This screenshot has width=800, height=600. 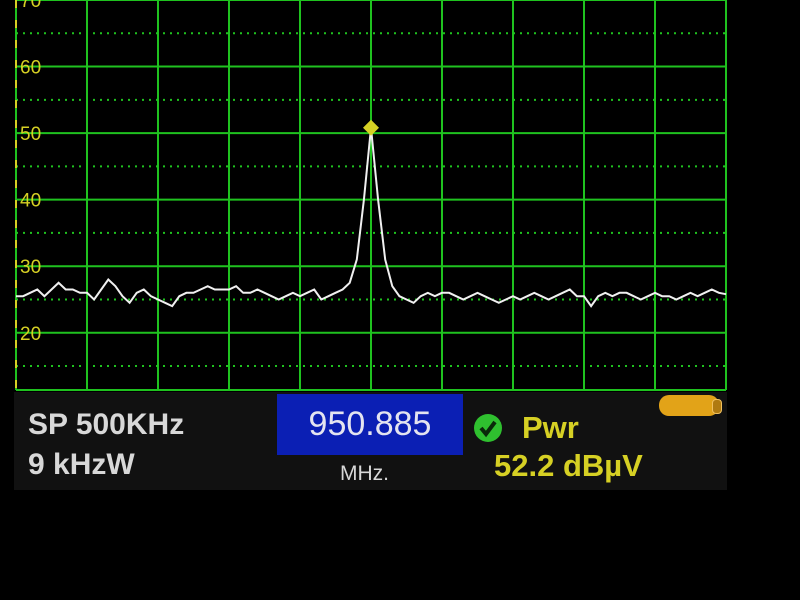 I want to click on frequency-field: 950.885, so click(x=370, y=424).